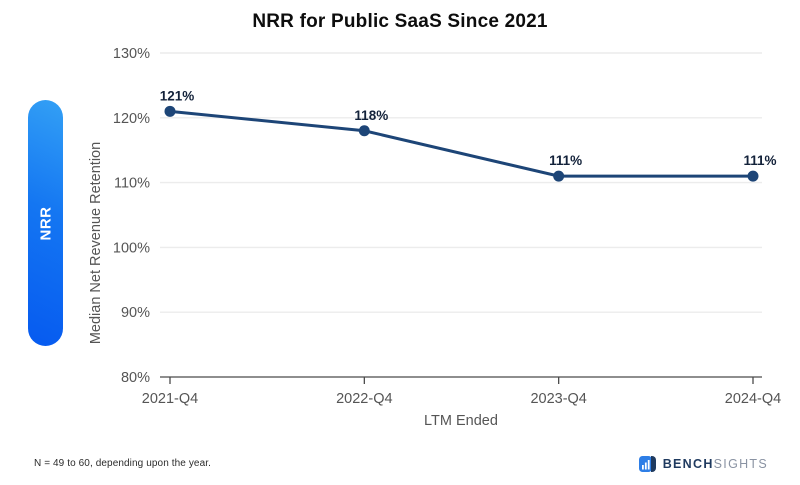  I want to click on logo-text-bench: BENCH, so click(688, 464).